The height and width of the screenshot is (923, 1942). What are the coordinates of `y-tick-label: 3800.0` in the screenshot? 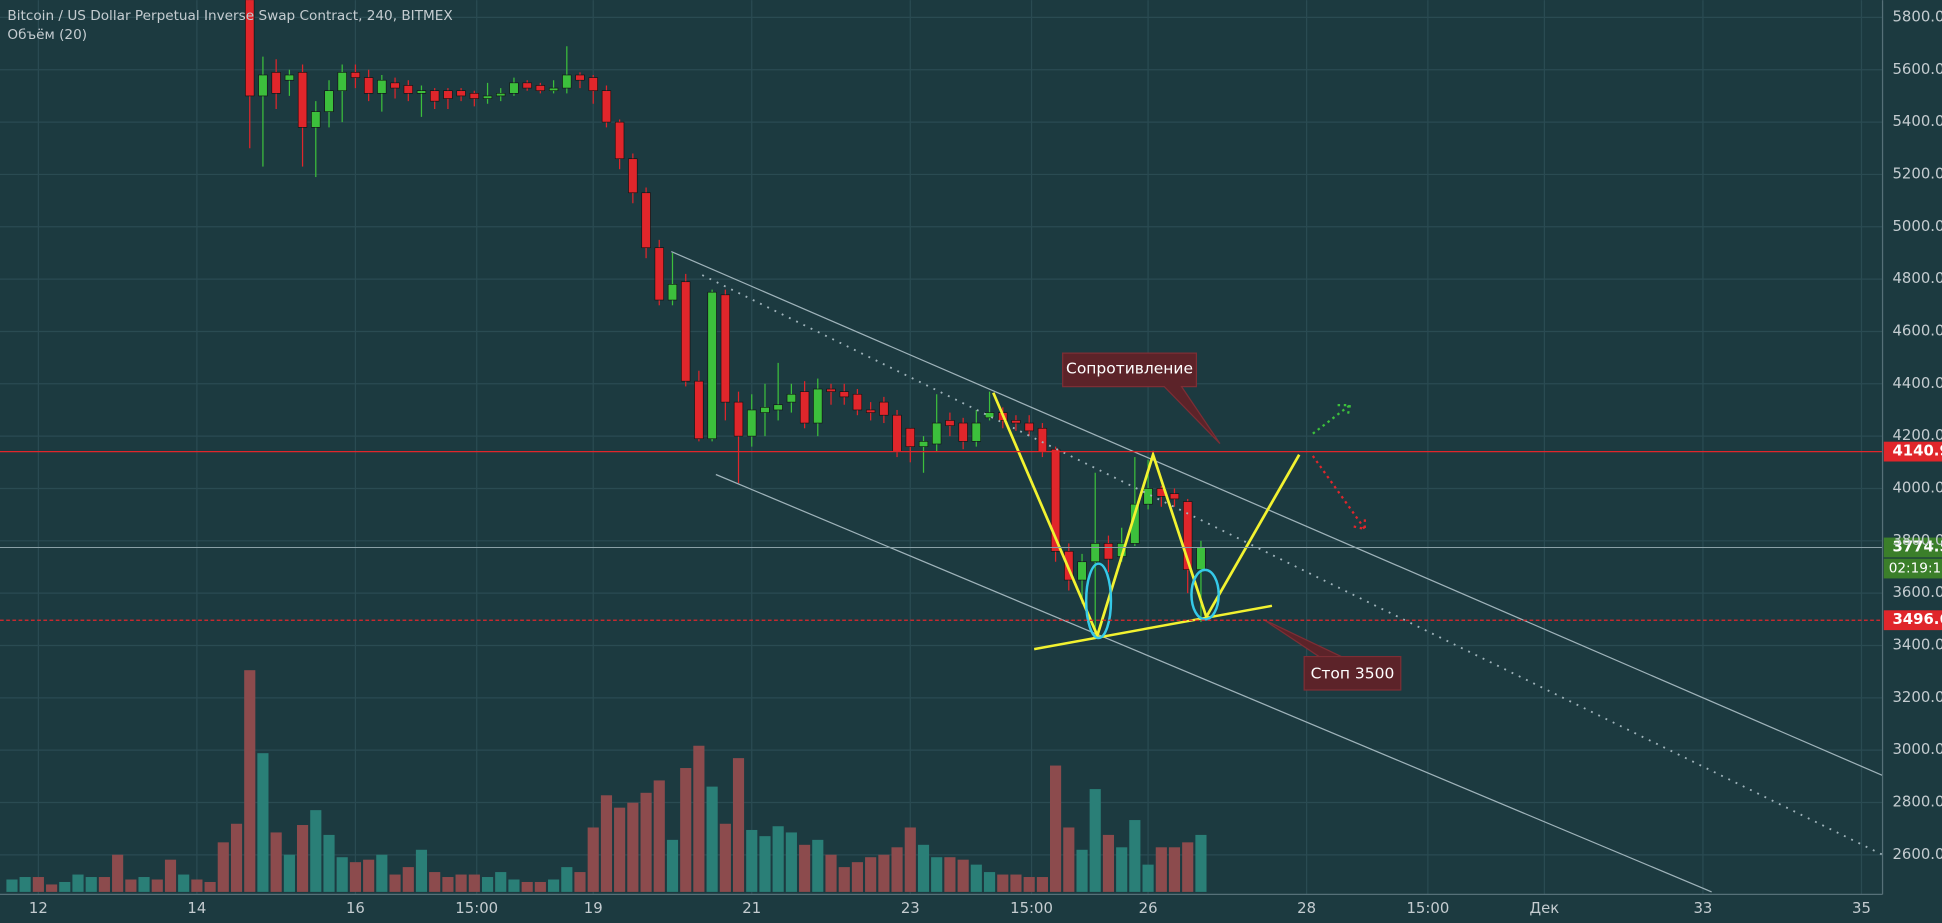 It's located at (1917, 540).